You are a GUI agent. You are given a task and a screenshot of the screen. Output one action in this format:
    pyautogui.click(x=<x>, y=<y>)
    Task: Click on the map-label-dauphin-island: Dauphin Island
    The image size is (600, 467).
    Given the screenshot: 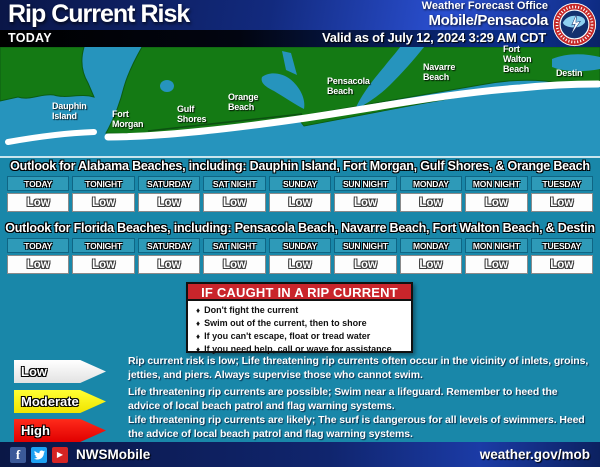 What is the action you would take?
    pyautogui.click(x=69, y=111)
    